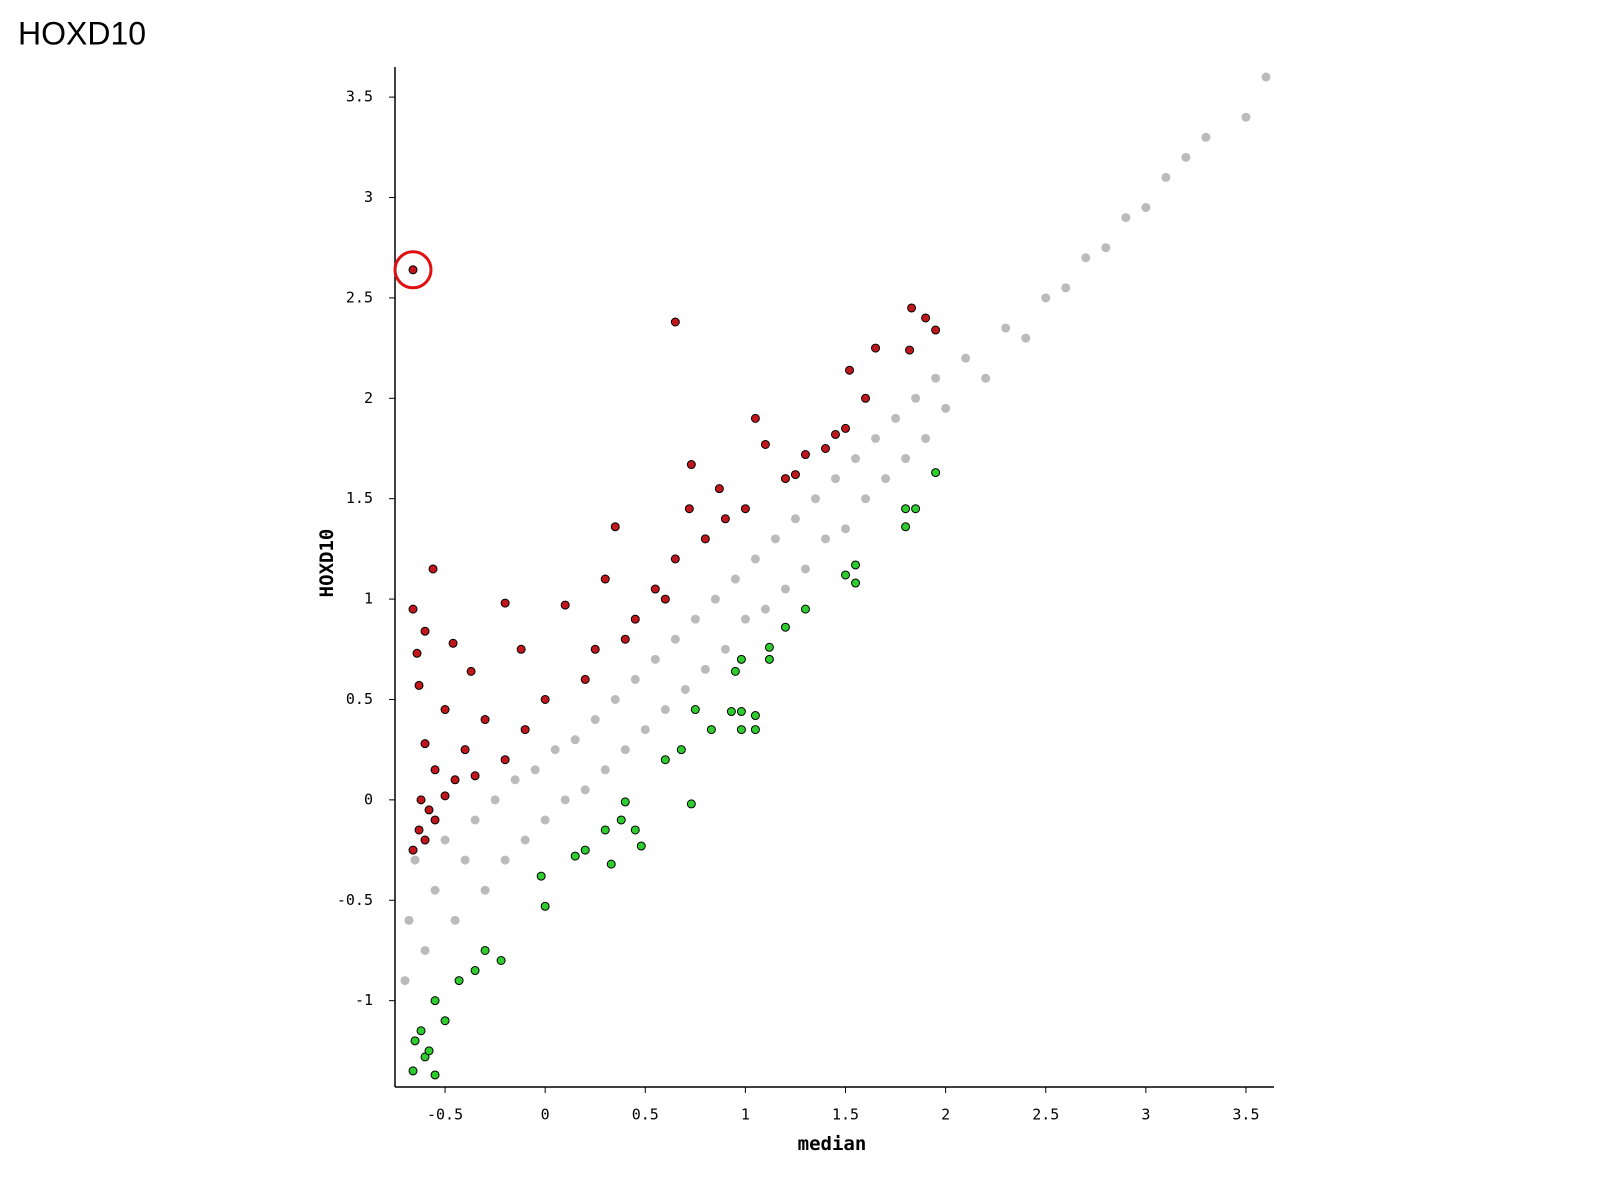  What do you see at coordinates (745, 1115) in the screenshot?
I see `x-tick-label: 1` at bounding box center [745, 1115].